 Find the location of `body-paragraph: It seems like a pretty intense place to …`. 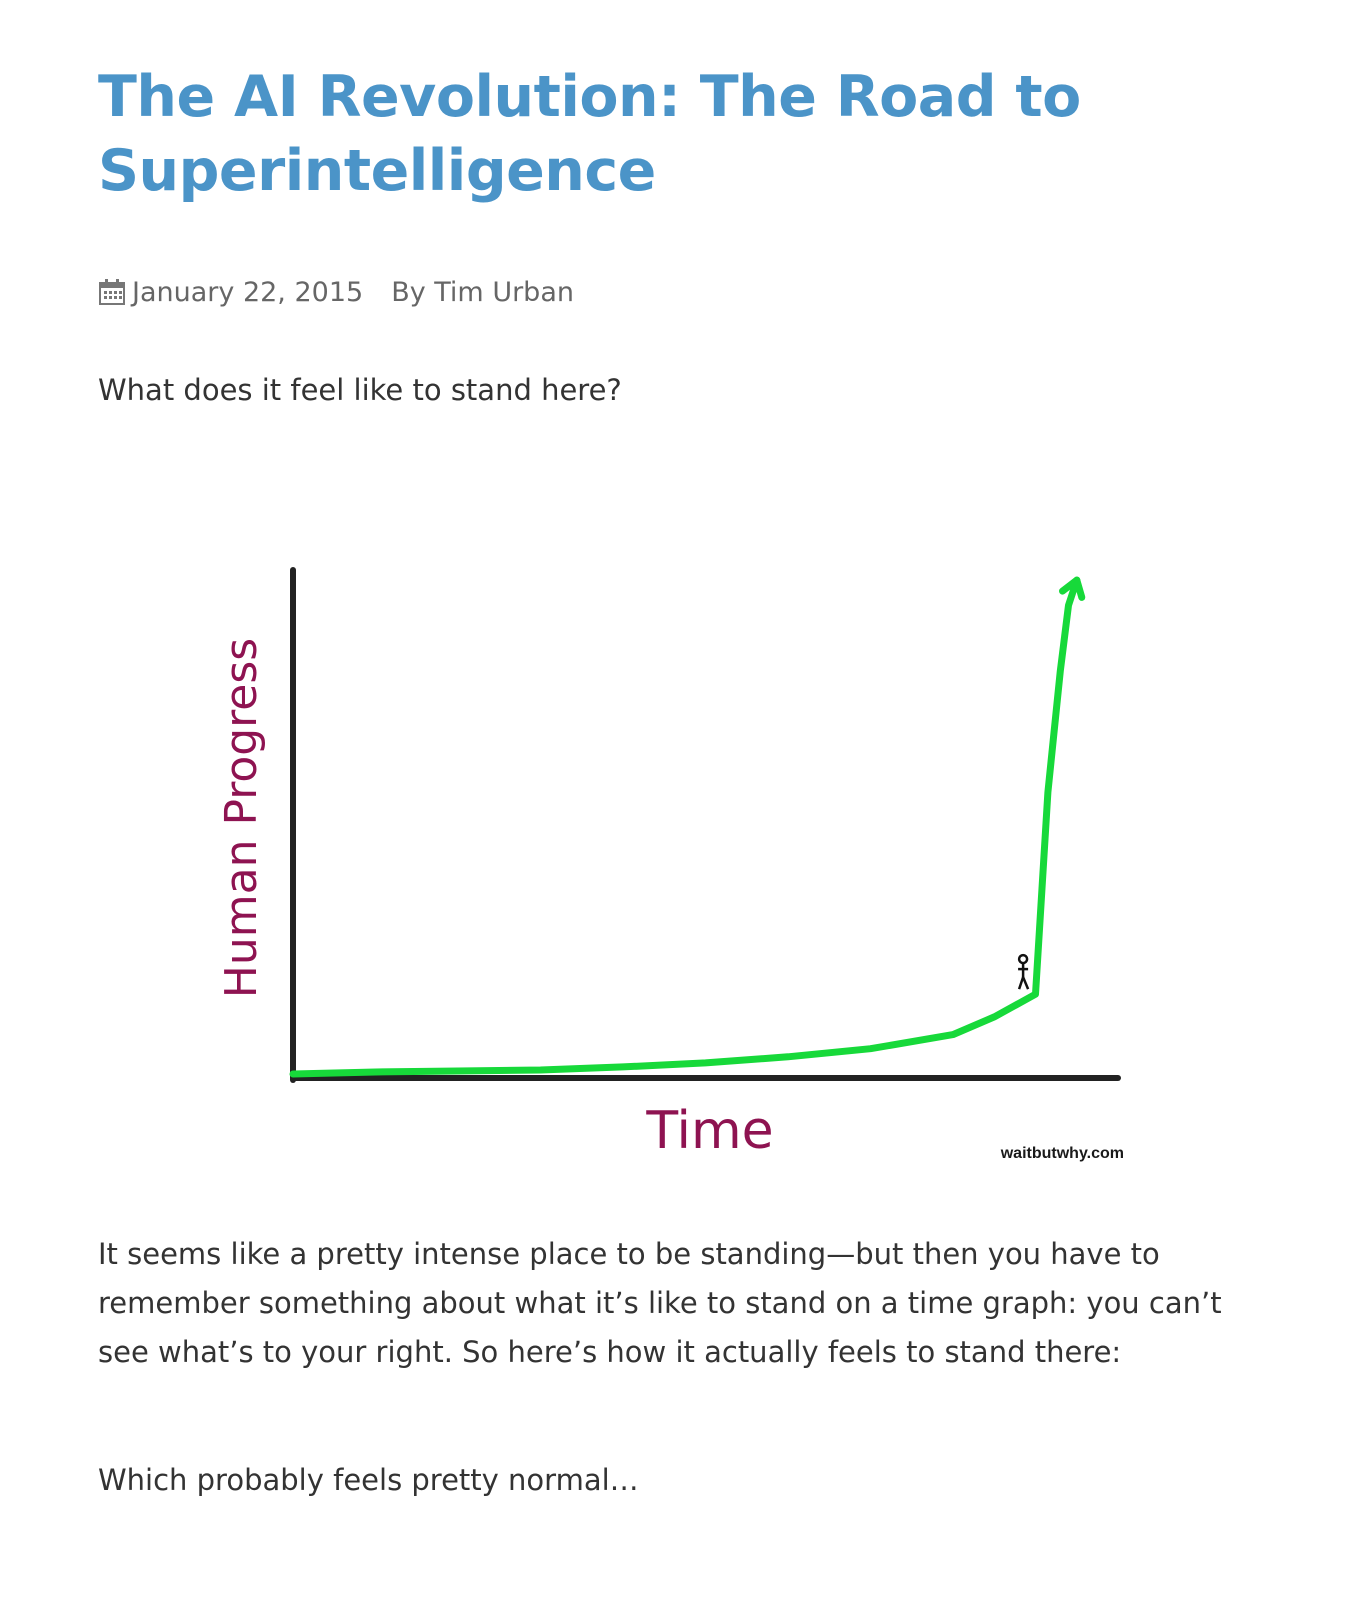

body-paragraph: It seems like a pretty intense place to … is located at coordinates (660, 1303).